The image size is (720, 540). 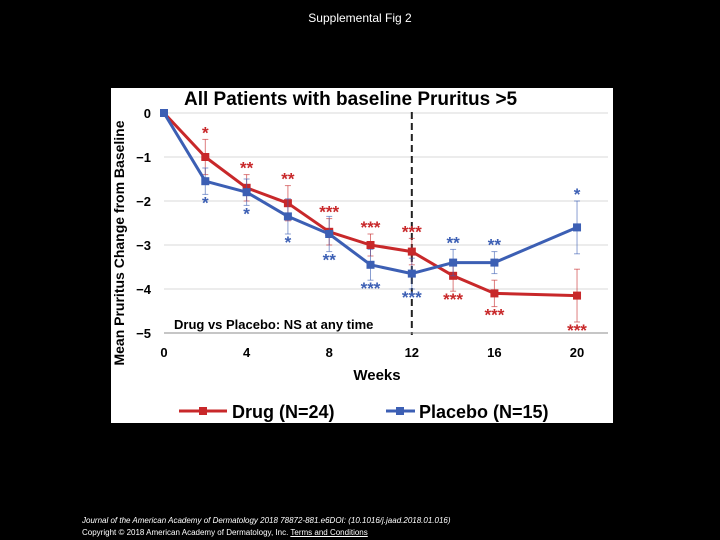 I want to click on x-tick-label: 8, so click(x=329, y=352).